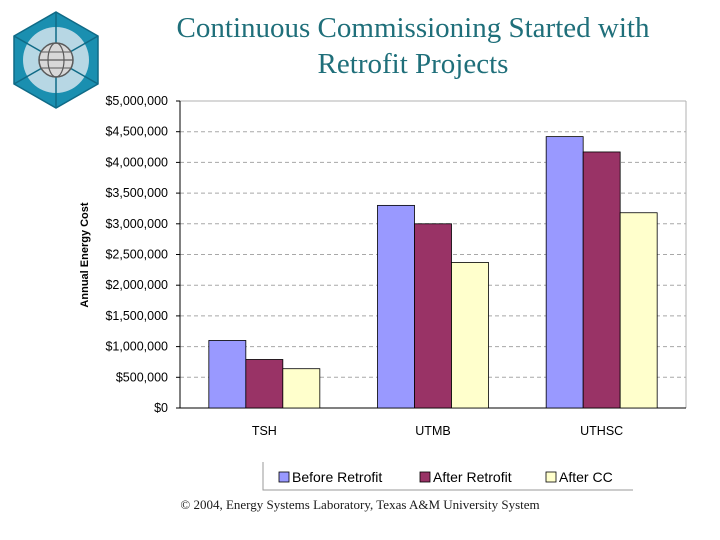 The width and height of the screenshot is (720, 540). I want to click on bar-tsh-before-retrofit, so click(227, 374).